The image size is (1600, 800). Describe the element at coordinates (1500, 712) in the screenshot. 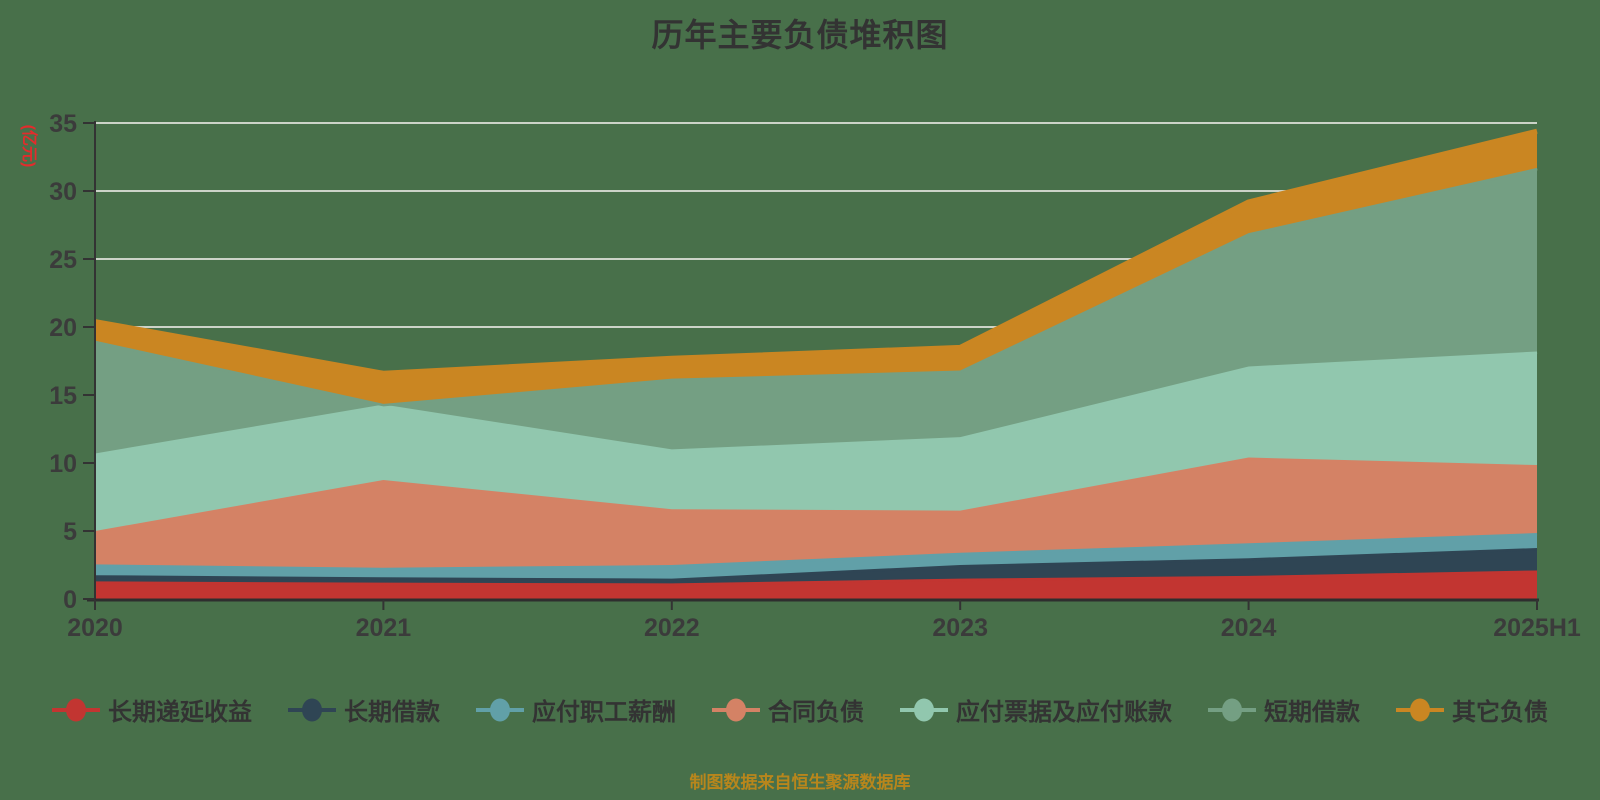

I see `legend-label: 其它负债` at that location.